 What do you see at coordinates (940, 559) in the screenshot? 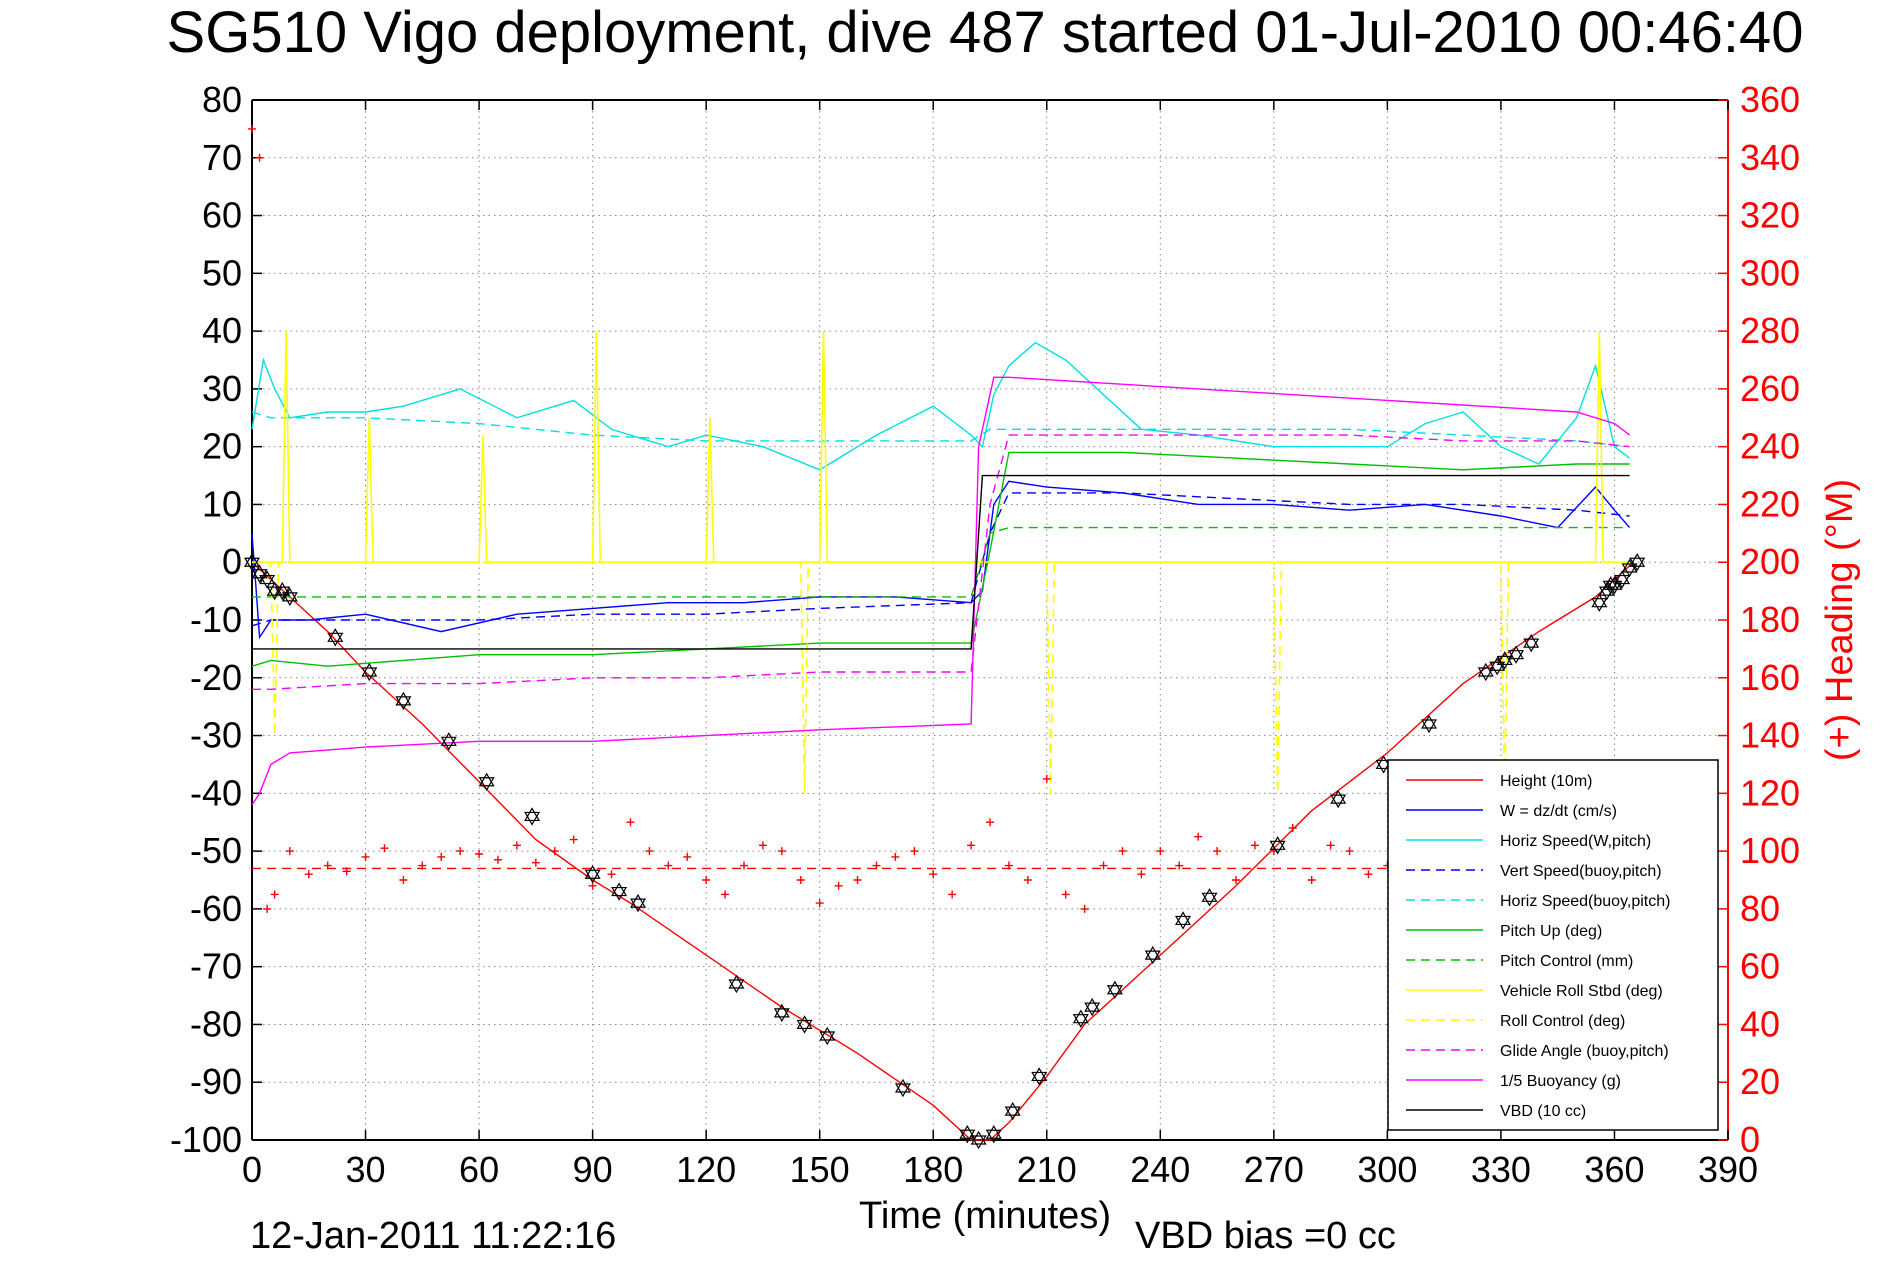
I see `series-vert-speed-buoy-pitch` at bounding box center [940, 559].